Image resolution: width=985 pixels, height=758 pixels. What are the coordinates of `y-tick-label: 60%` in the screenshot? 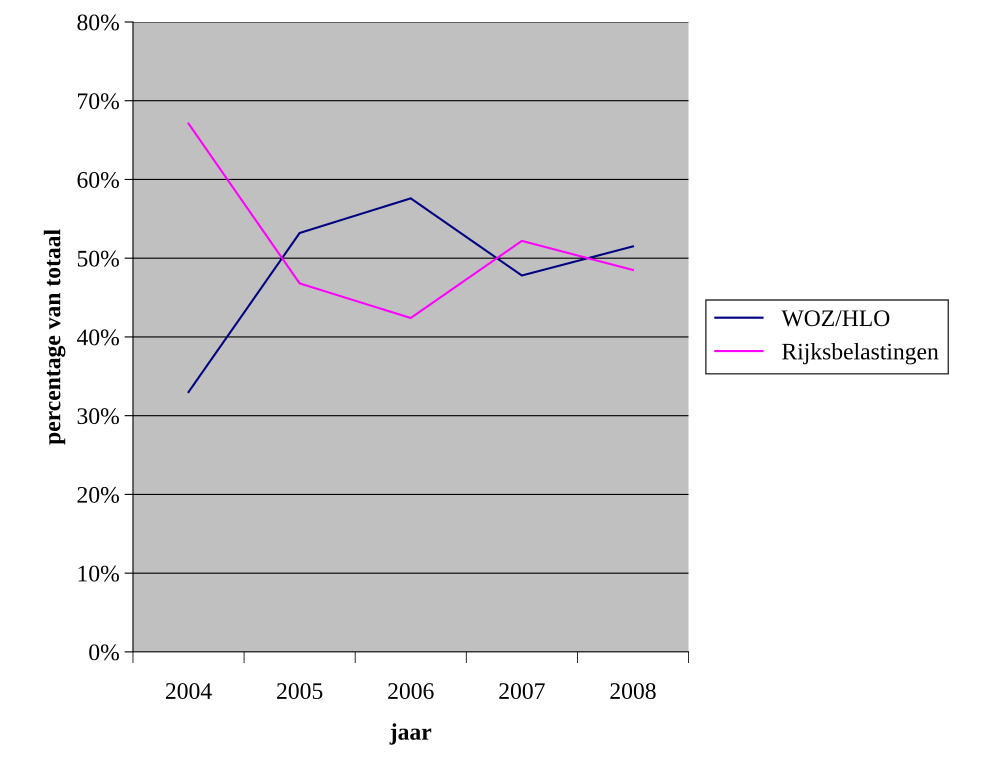 It's located at (98, 180).